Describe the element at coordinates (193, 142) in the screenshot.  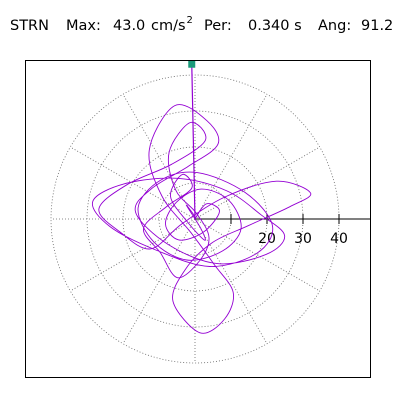
I see `peak-vector` at that location.